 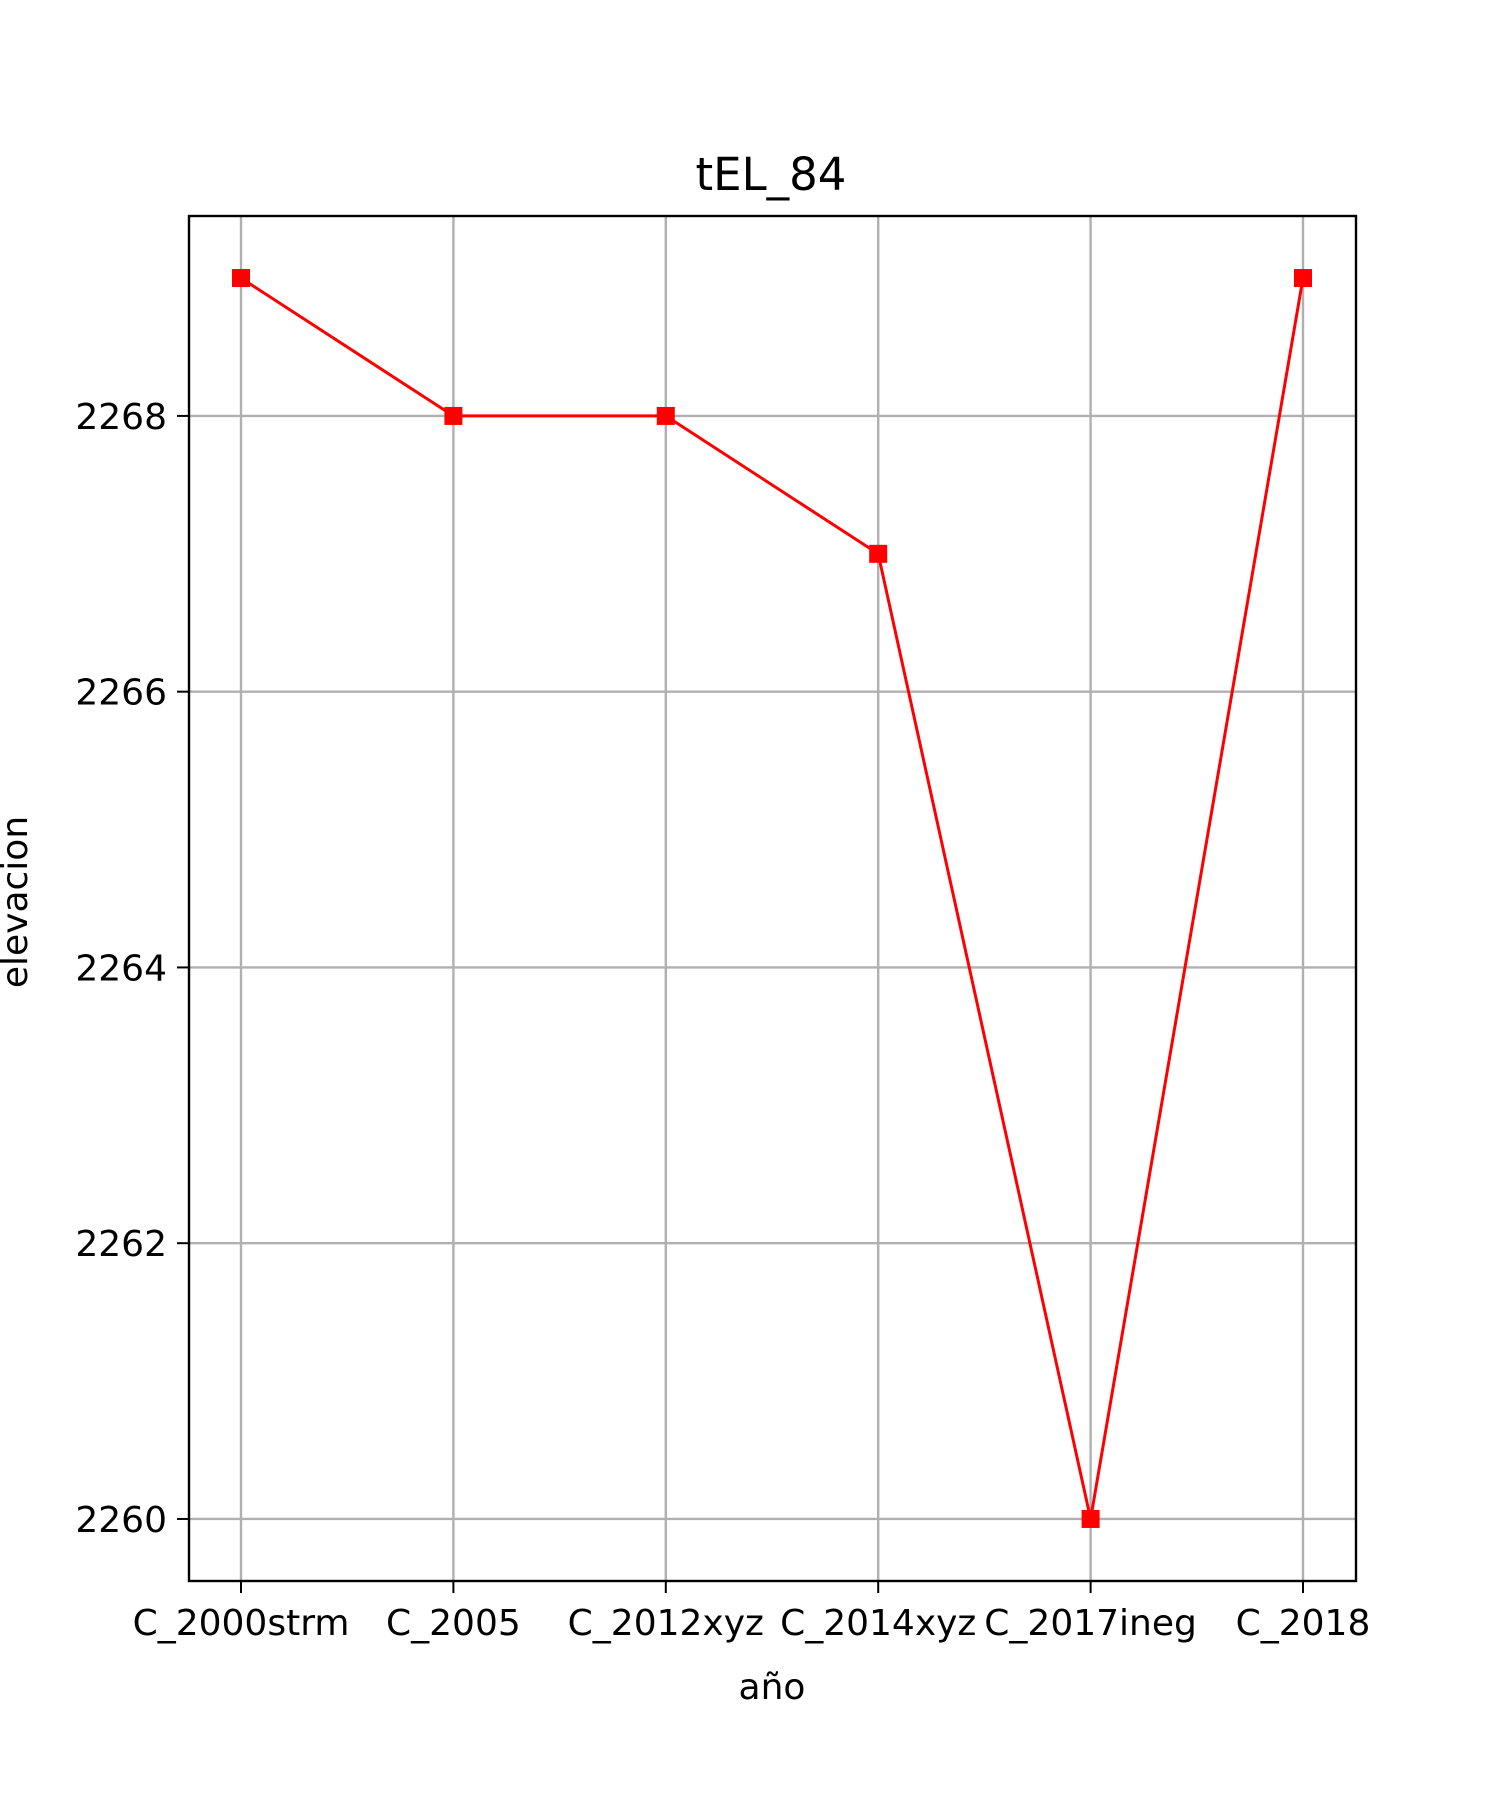 What do you see at coordinates (241, 1623) in the screenshot?
I see `x-tick-label: C_2000strm` at bounding box center [241, 1623].